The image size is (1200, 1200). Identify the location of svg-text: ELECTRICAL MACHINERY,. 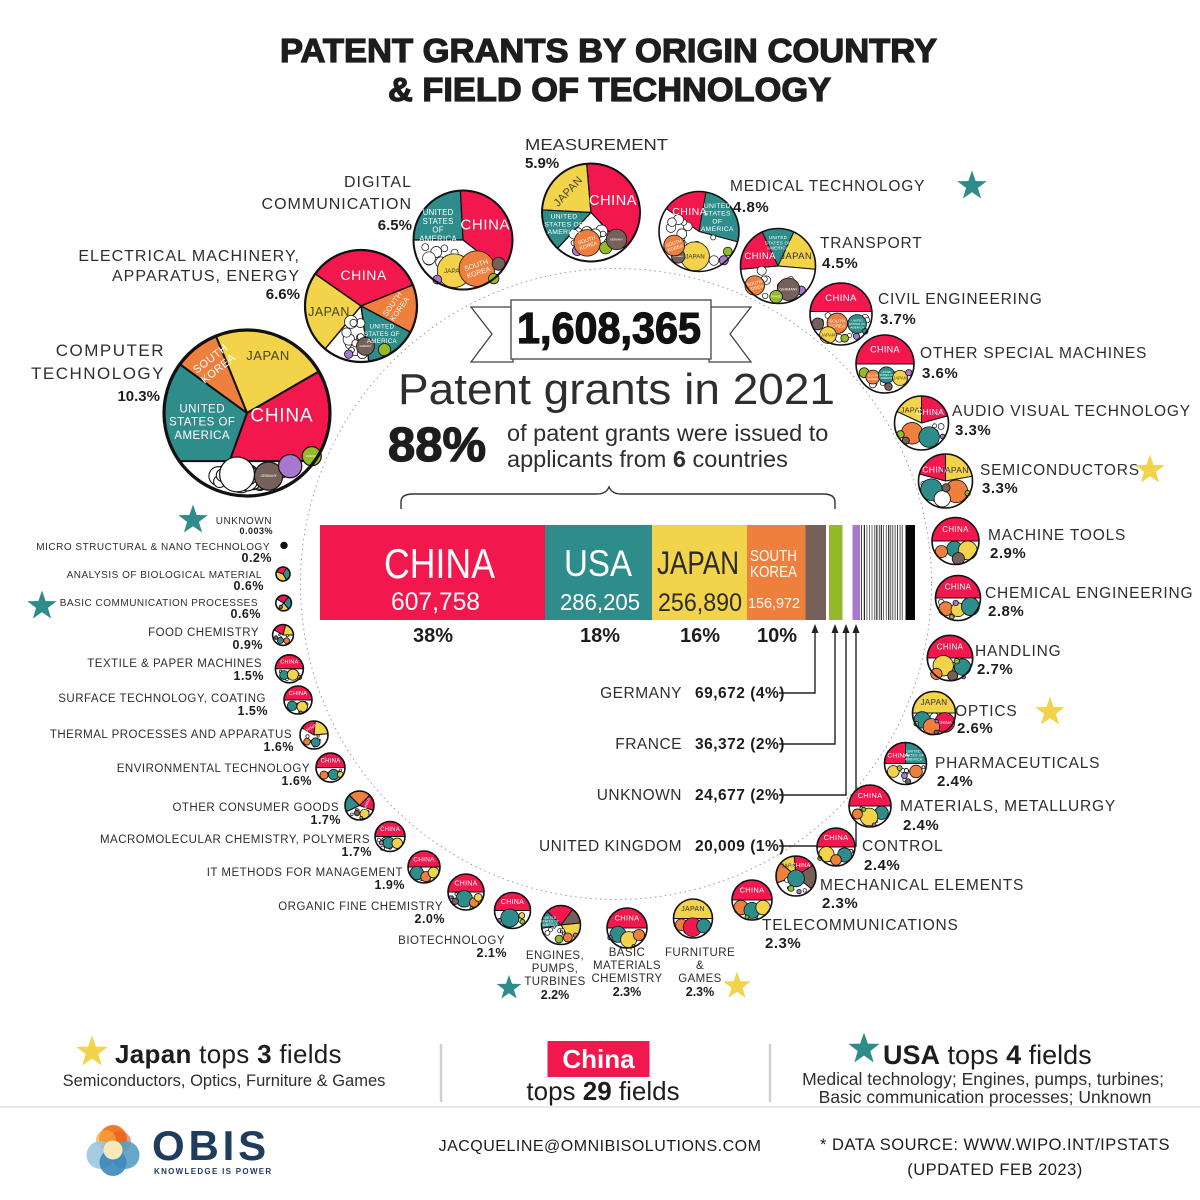
(189, 256).